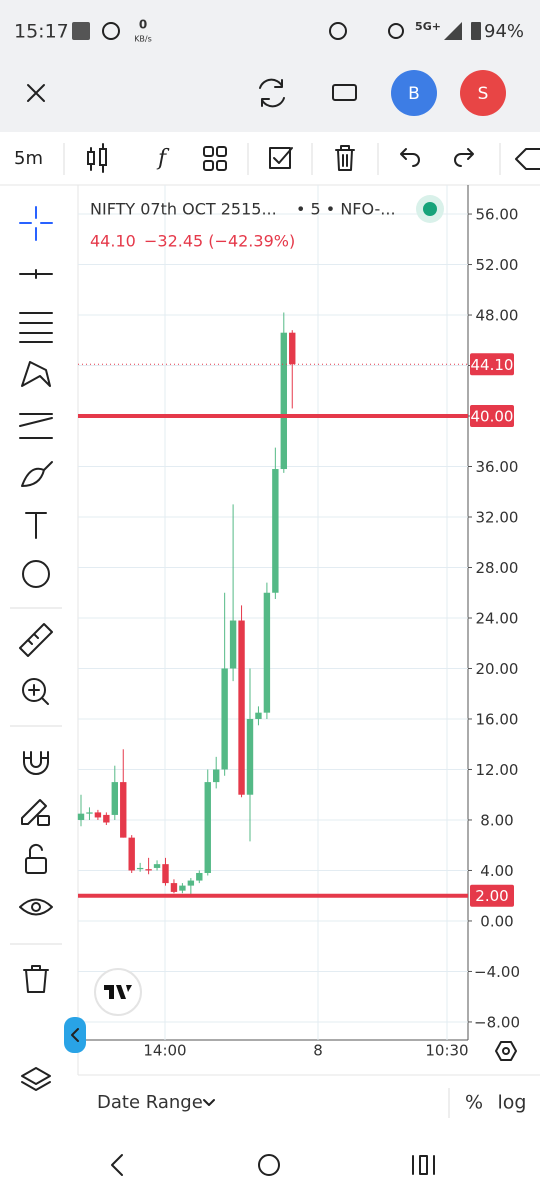 This screenshot has width=540, height=1199. Describe the element at coordinates (396, 31) in the screenshot. I see `hotspot-icon` at that location.